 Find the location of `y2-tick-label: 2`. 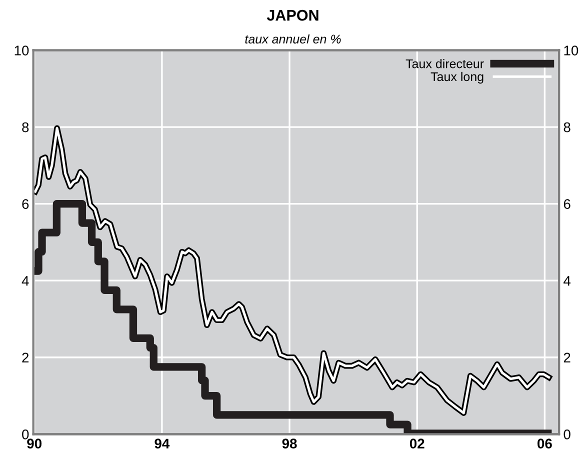

y2-tick-label: 2 is located at coordinates (567, 357).